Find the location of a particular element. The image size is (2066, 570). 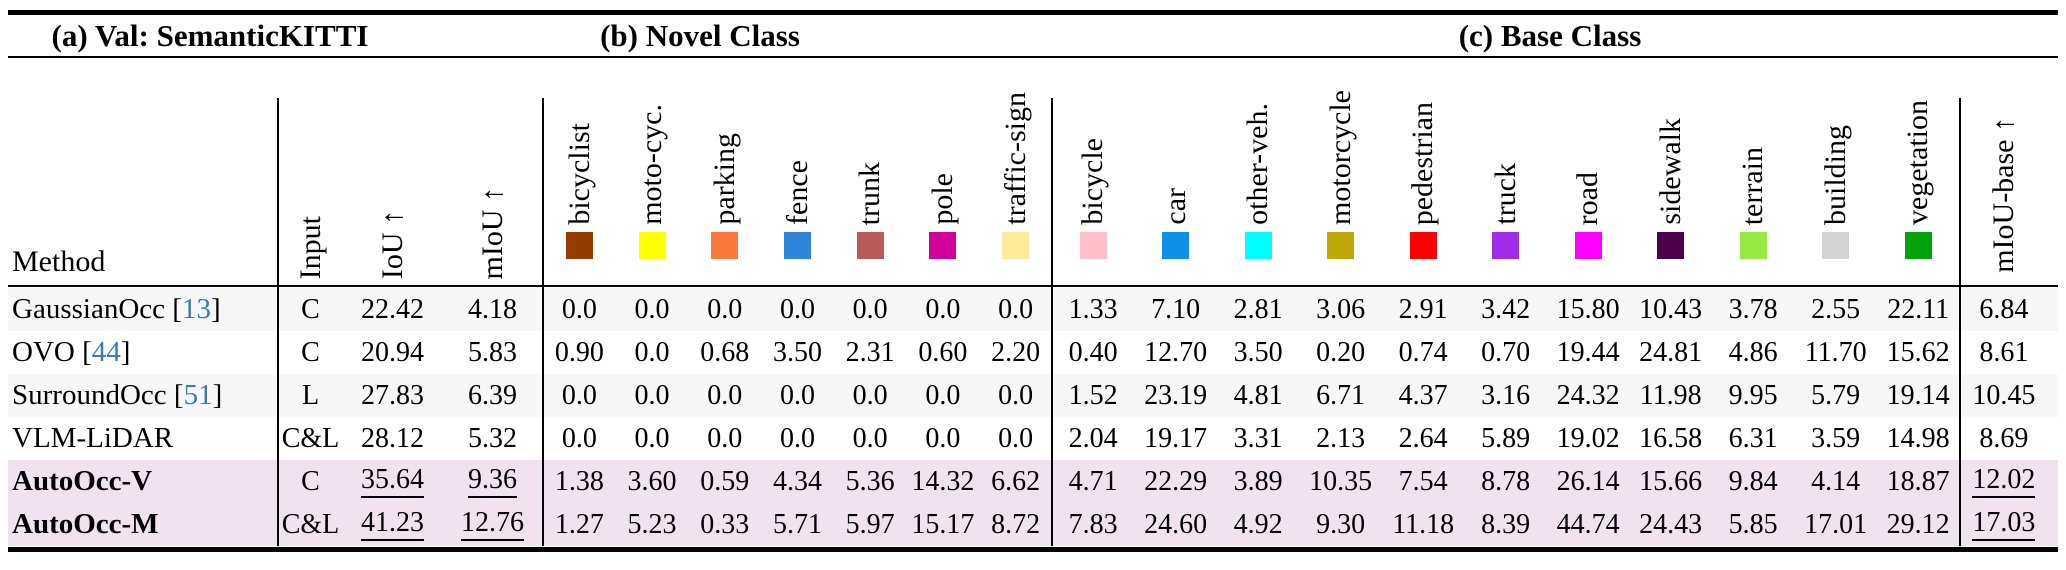

base-class-value-cell: 24.60 is located at coordinates (1176, 524).